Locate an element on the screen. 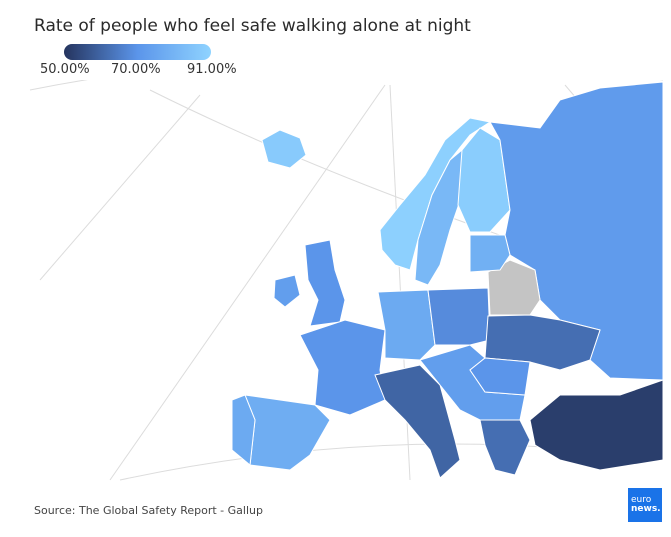 Image resolution: width=671 pixels, height=537 pixels. region-poland is located at coordinates (459, 316).